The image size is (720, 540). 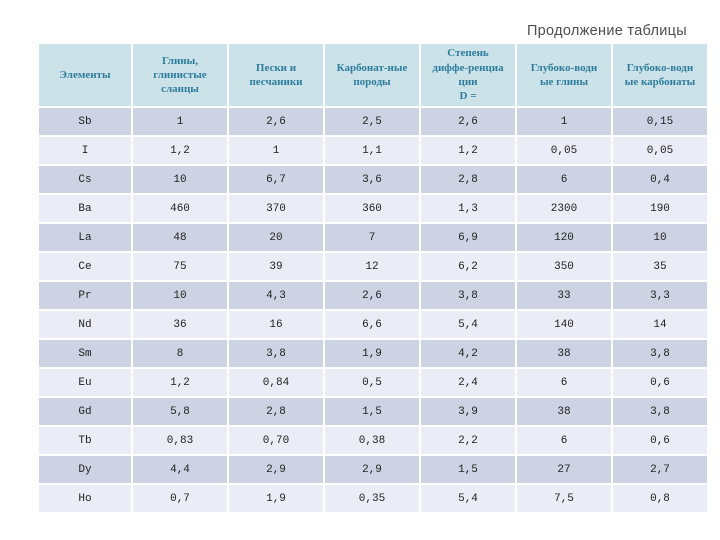 I want to click on table-row: Dy 4,4 2,9 2,9 1,5 27 2,7, so click(x=373, y=469).